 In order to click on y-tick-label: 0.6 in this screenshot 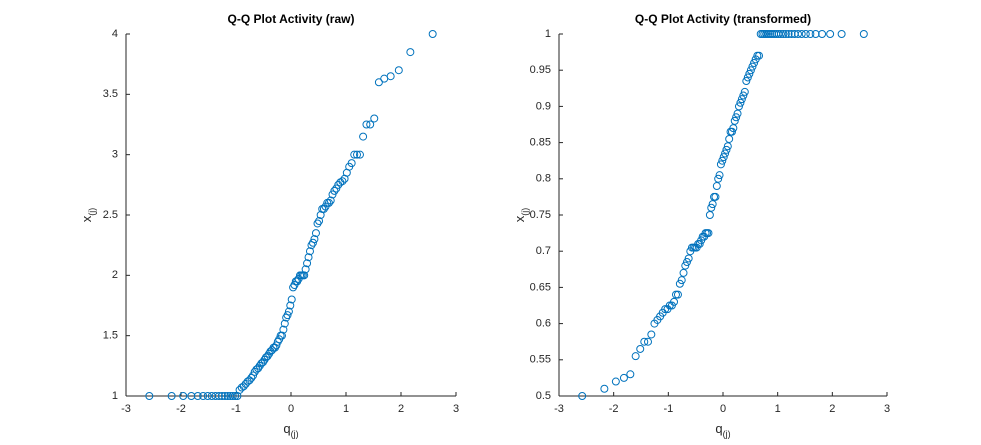, I will do `click(543, 324)`.